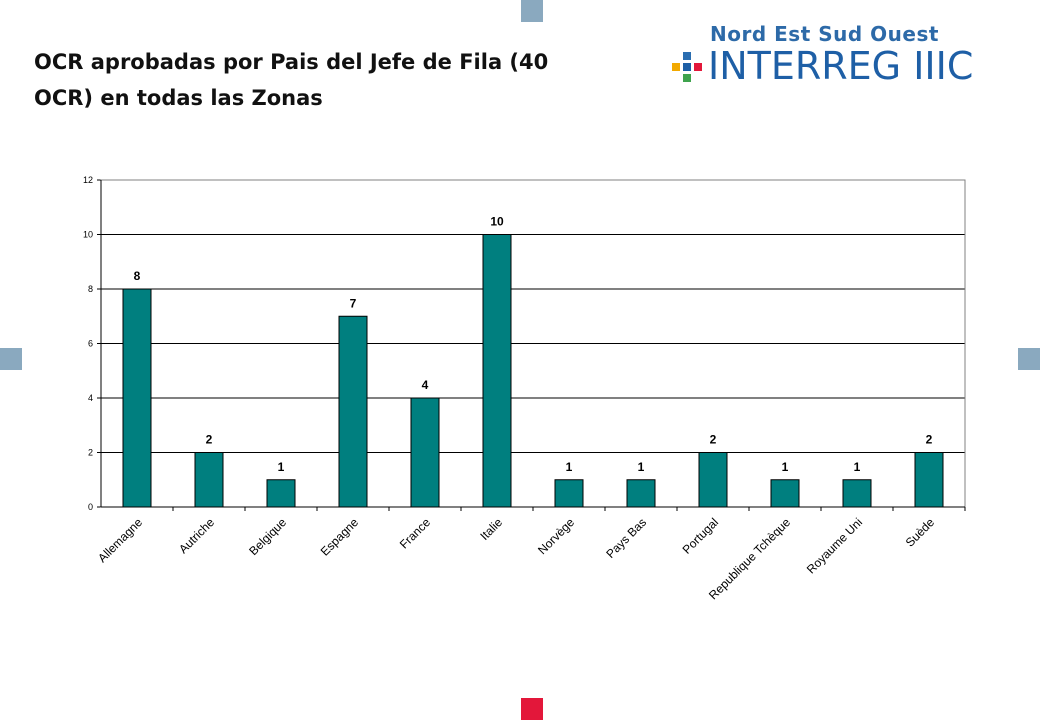  What do you see at coordinates (90, 507) in the screenshot?
I see `y-tick-label: 0` at bounding box center [90, 507].